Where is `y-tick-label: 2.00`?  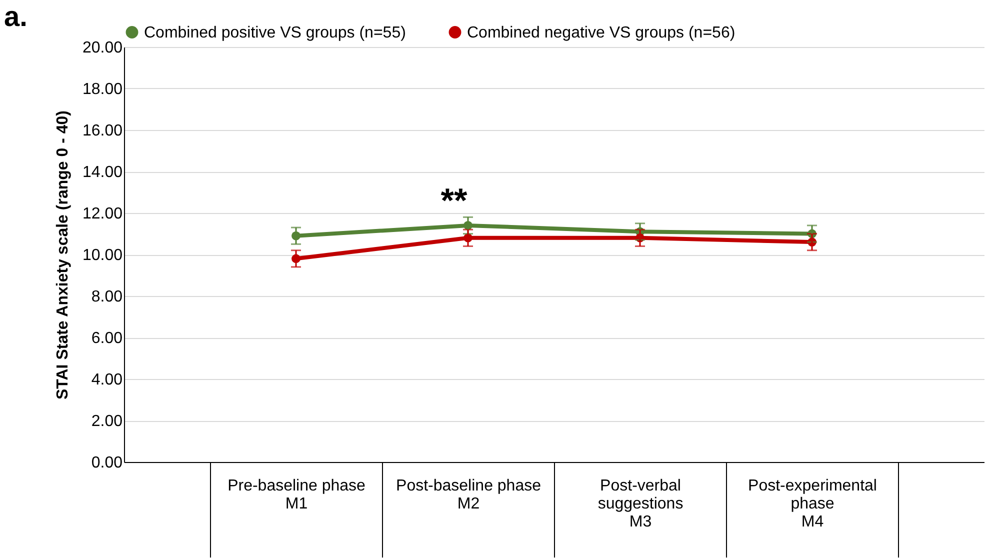
y-tick-label: 2.00 is located at coordinates (107, 421).